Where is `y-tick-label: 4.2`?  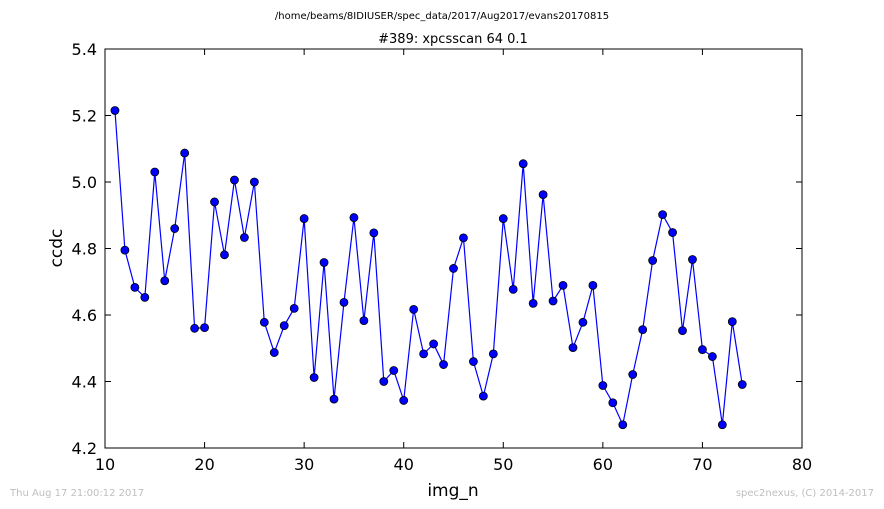 y-tick-label: 4.2 is located at coordinates (84, 448).